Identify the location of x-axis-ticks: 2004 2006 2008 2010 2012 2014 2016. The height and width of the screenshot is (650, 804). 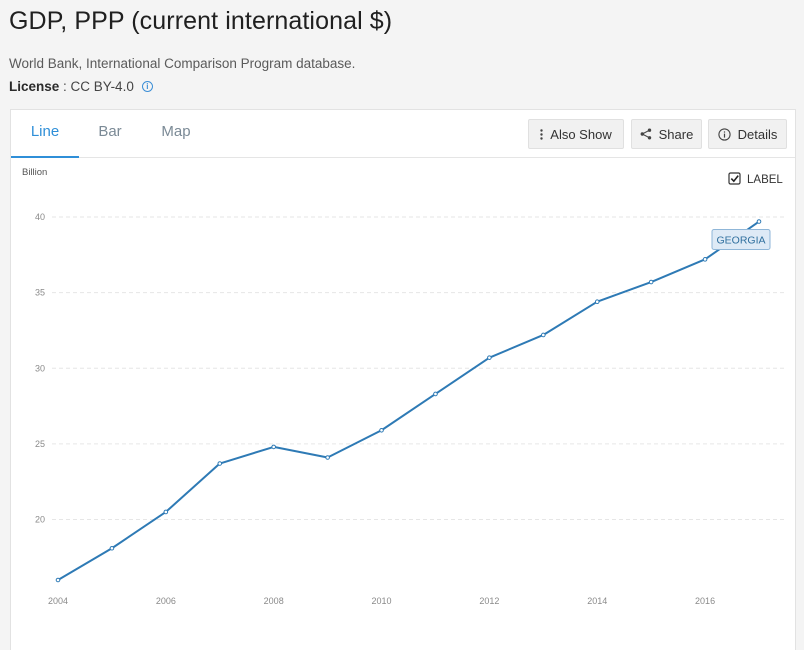
(381, 601).